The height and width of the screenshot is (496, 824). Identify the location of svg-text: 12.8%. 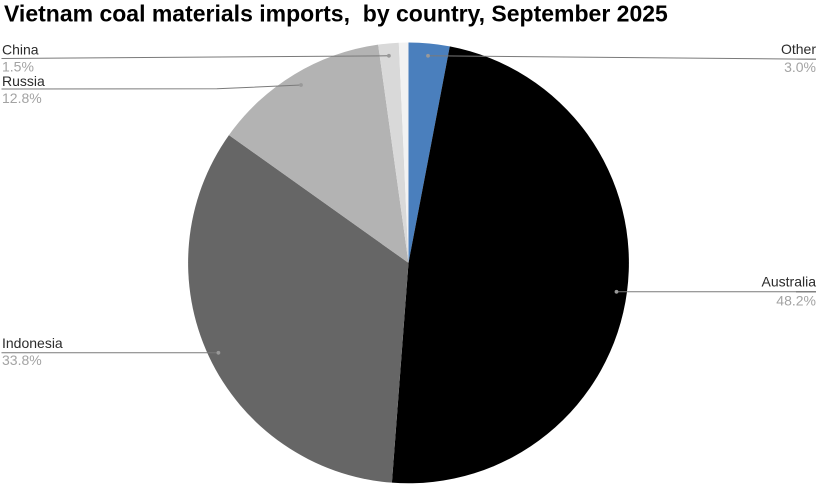
(22, 98).